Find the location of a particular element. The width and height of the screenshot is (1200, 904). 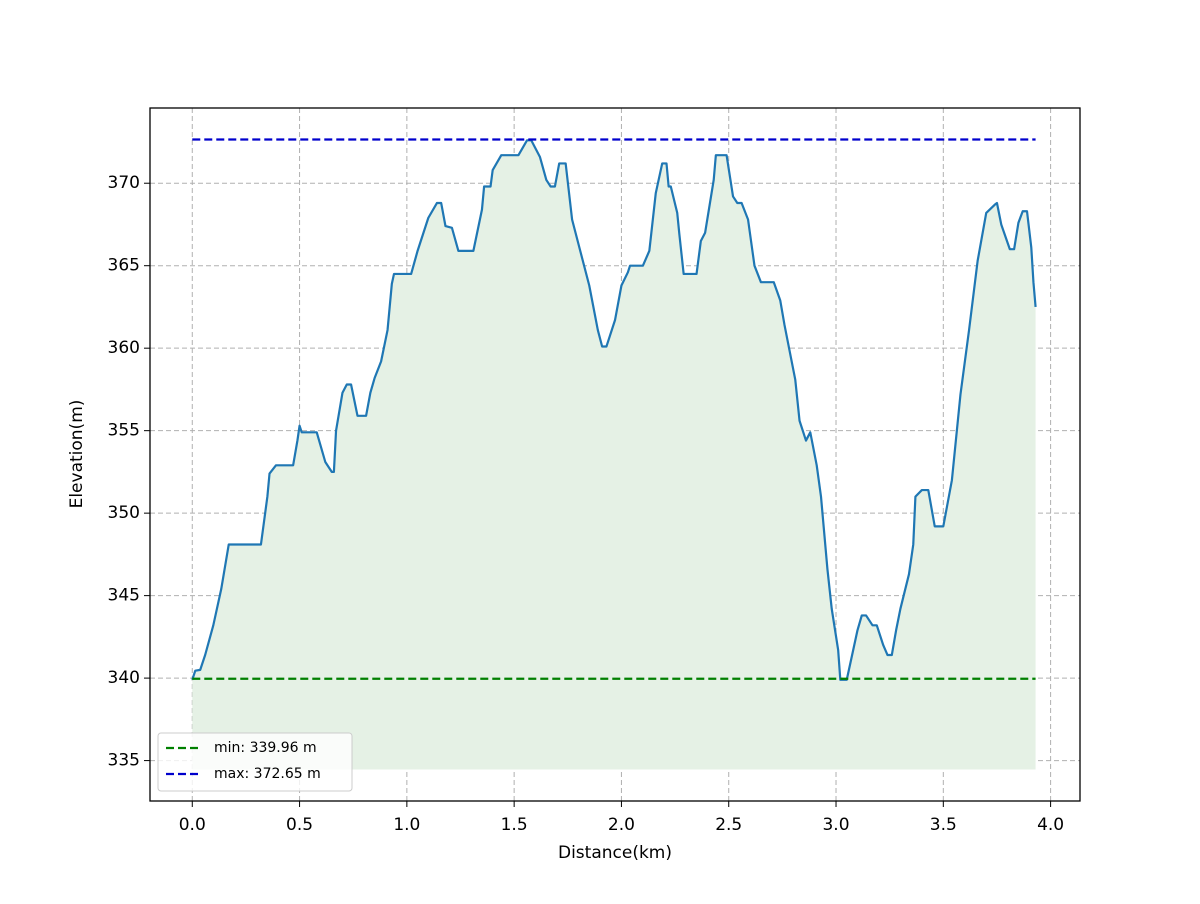

legend-box is located at coordinates (255, 762).